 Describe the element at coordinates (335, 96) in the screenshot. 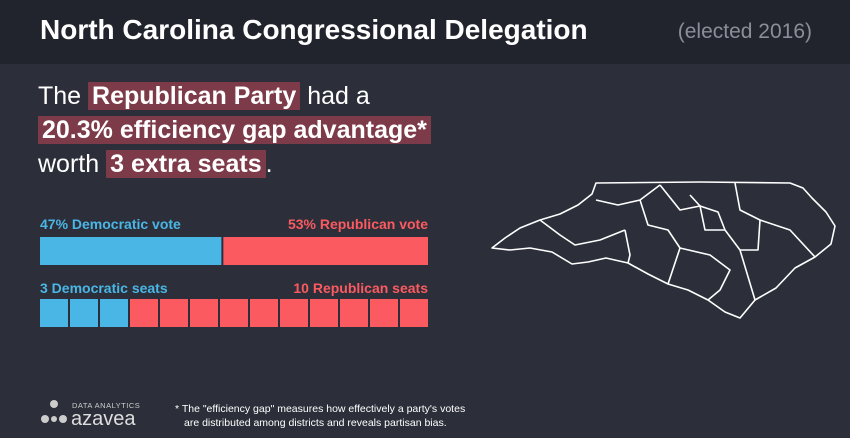

I see `text: had a` at that location.